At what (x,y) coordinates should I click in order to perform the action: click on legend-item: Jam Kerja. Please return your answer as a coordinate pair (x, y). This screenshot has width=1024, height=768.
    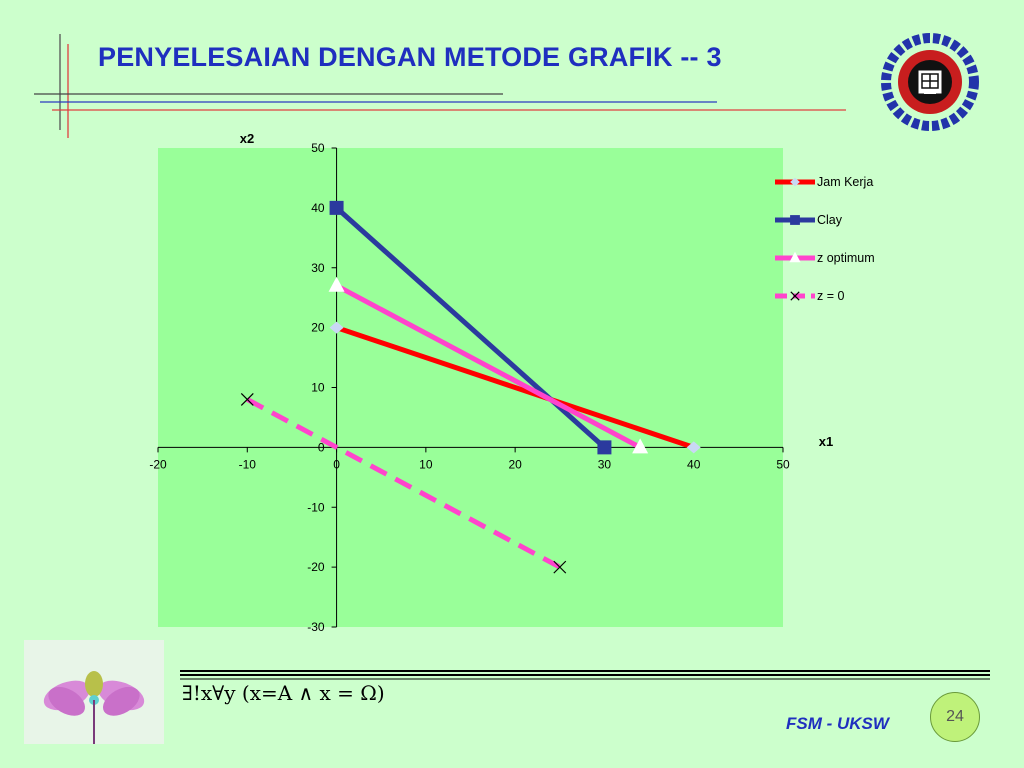
    Looking at the image, I should click on (824, 182).